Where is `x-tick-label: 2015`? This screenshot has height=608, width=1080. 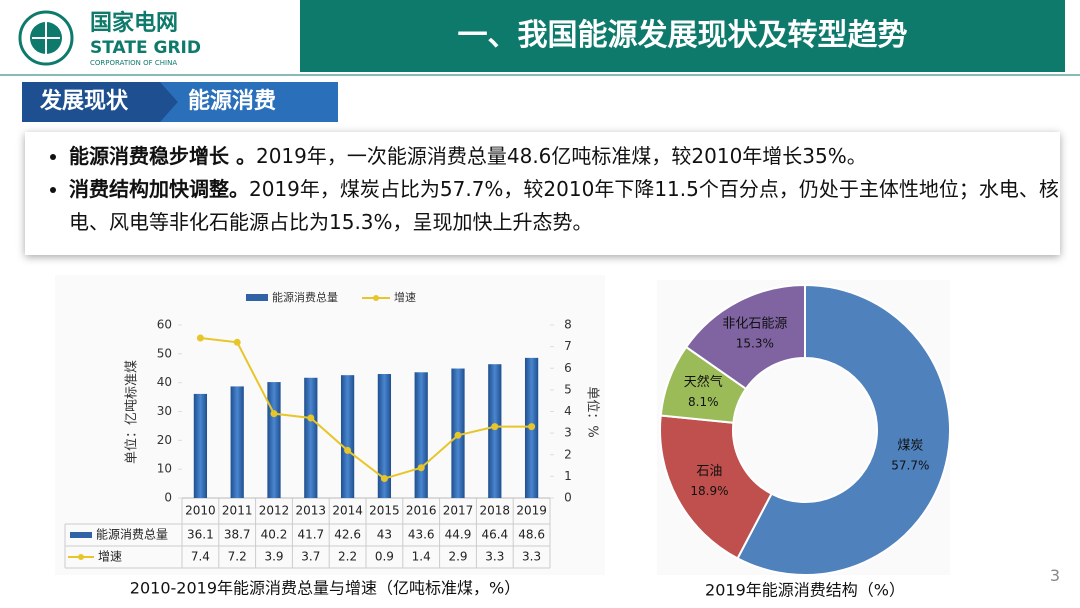 x-tick-label: 2015 is located at coordinates (384, 511).